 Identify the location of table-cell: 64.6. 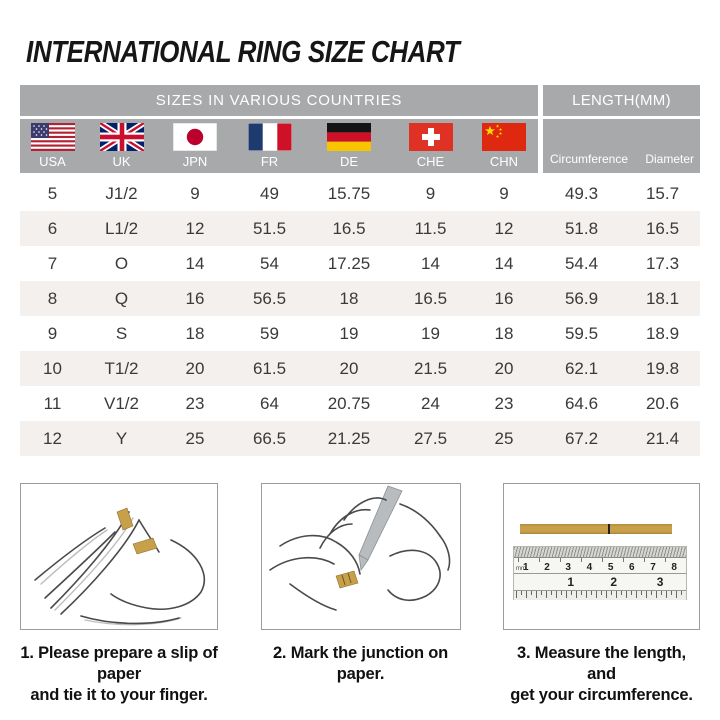
(581, 403).